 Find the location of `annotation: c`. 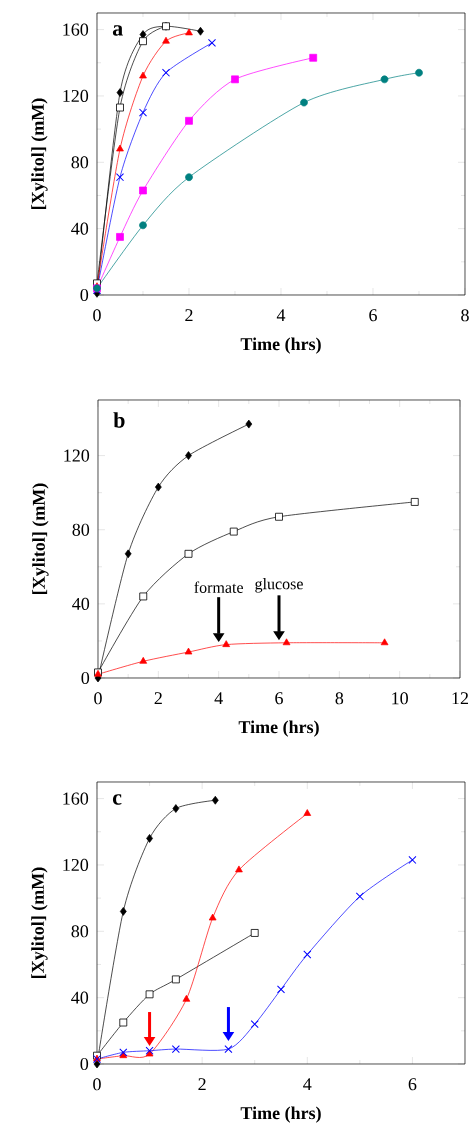

annotation: c is located at coordinates (117, 799).